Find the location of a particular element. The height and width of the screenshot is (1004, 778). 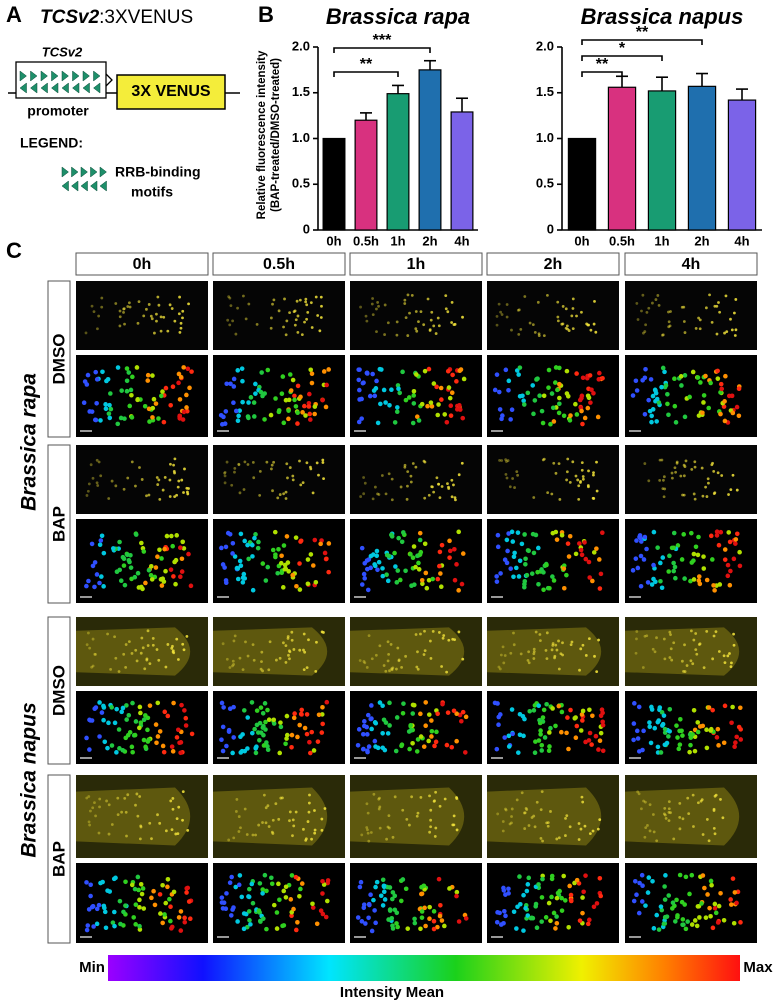

timepoint-box is located at coordinates (553, 264).